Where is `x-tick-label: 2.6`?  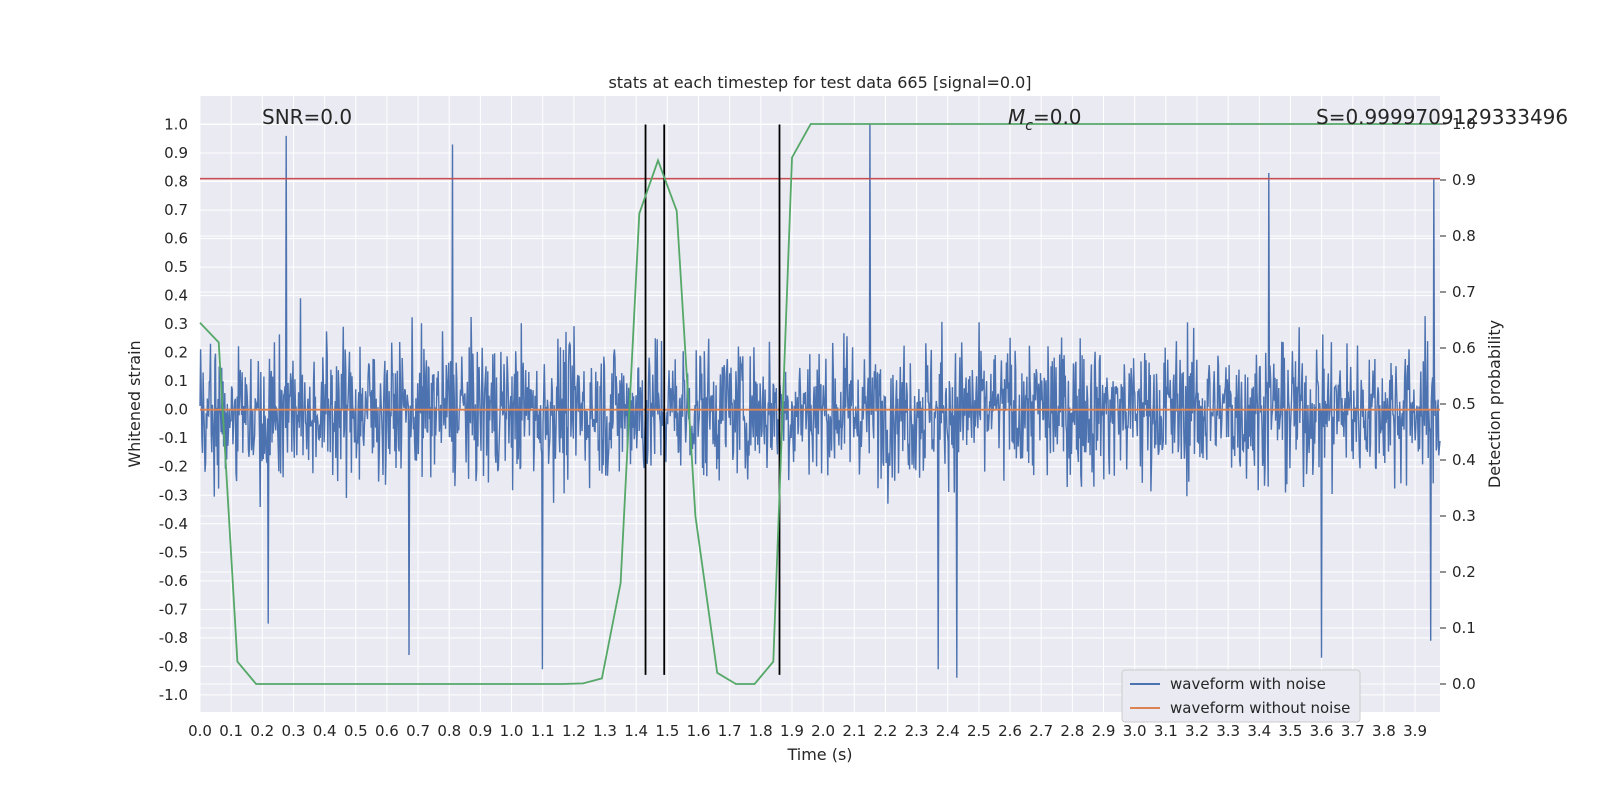
x-tick-label: 2.6 is located at coordinates (1010, 731).